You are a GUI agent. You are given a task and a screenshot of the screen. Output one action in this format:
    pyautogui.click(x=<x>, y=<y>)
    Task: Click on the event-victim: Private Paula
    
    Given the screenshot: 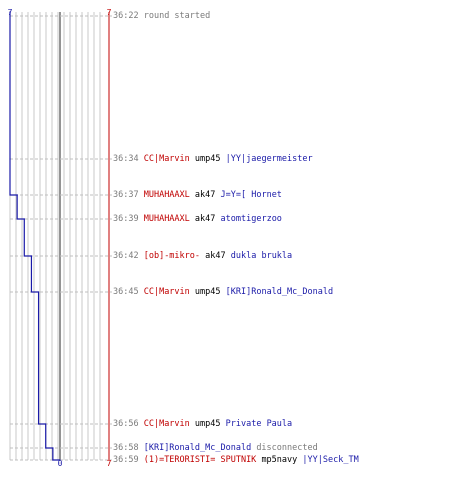 What is the action you would take?
    pyautogui.click(x=259, y=424)
    